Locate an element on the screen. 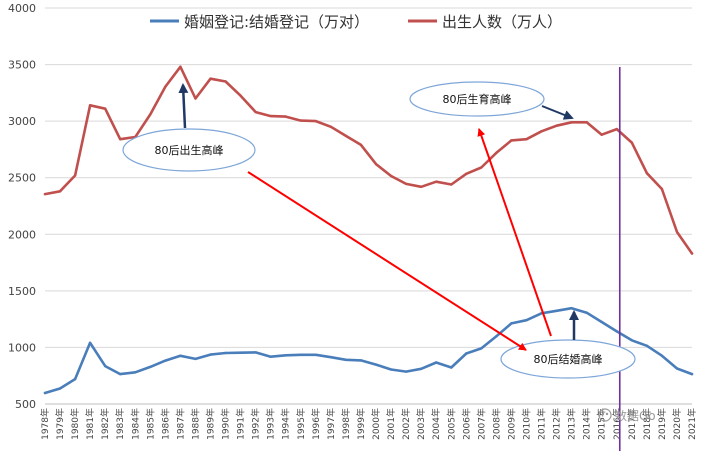 The width and height of the screenshot is (709, 456). annotation-bubble is located at coordinates (477, 99).